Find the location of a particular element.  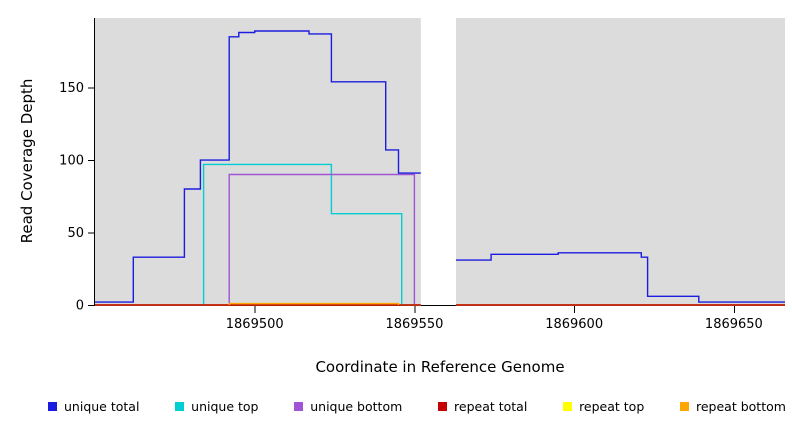

legend-item-repeat-bottom: repeat bottom is located at coordinates (733, 406).